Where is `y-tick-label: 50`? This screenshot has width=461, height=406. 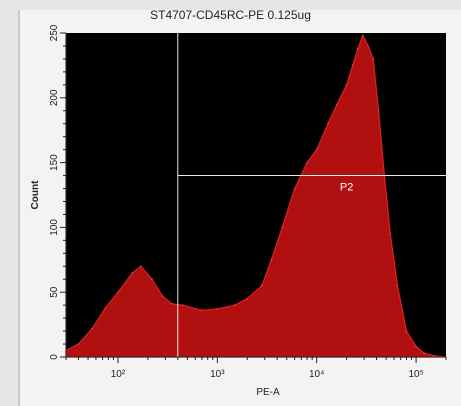 y-tick-label: 50 is located at coordinates (54, 292).